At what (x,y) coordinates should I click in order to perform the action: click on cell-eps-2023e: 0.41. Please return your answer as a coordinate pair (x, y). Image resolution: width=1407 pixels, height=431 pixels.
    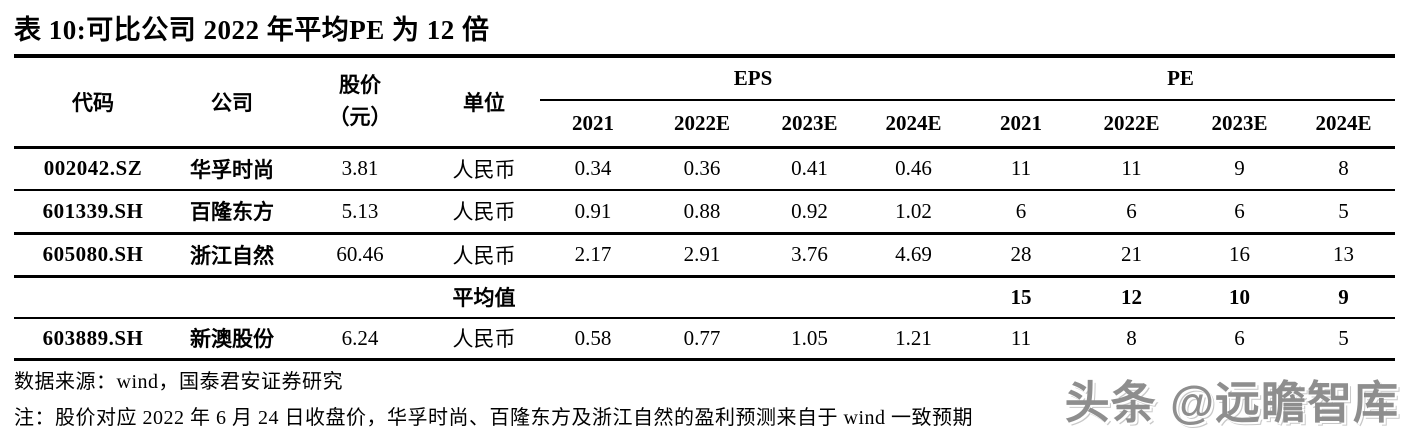
    Looking at the image, I should click on (809, 169).